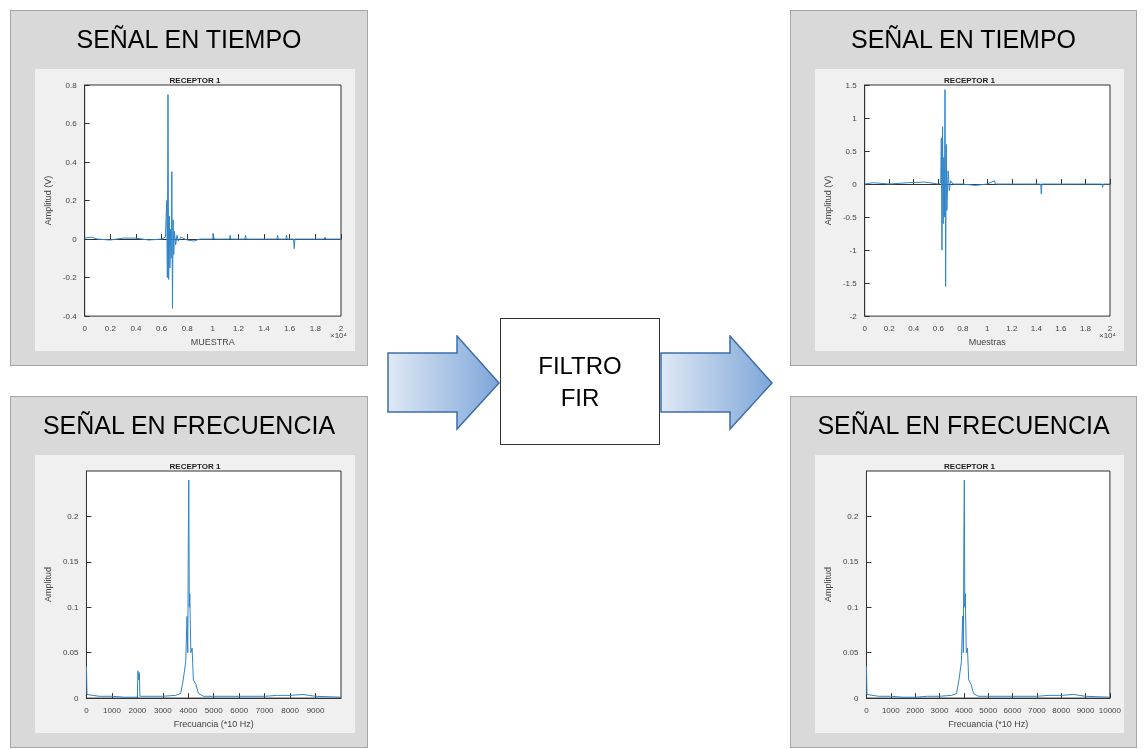 This screenshot has height=749, width=1147. What do you see at coordinates (70, 278) in the screenshot?
I see `y-tick-label: -0.2` at bounding box center [70, 278].